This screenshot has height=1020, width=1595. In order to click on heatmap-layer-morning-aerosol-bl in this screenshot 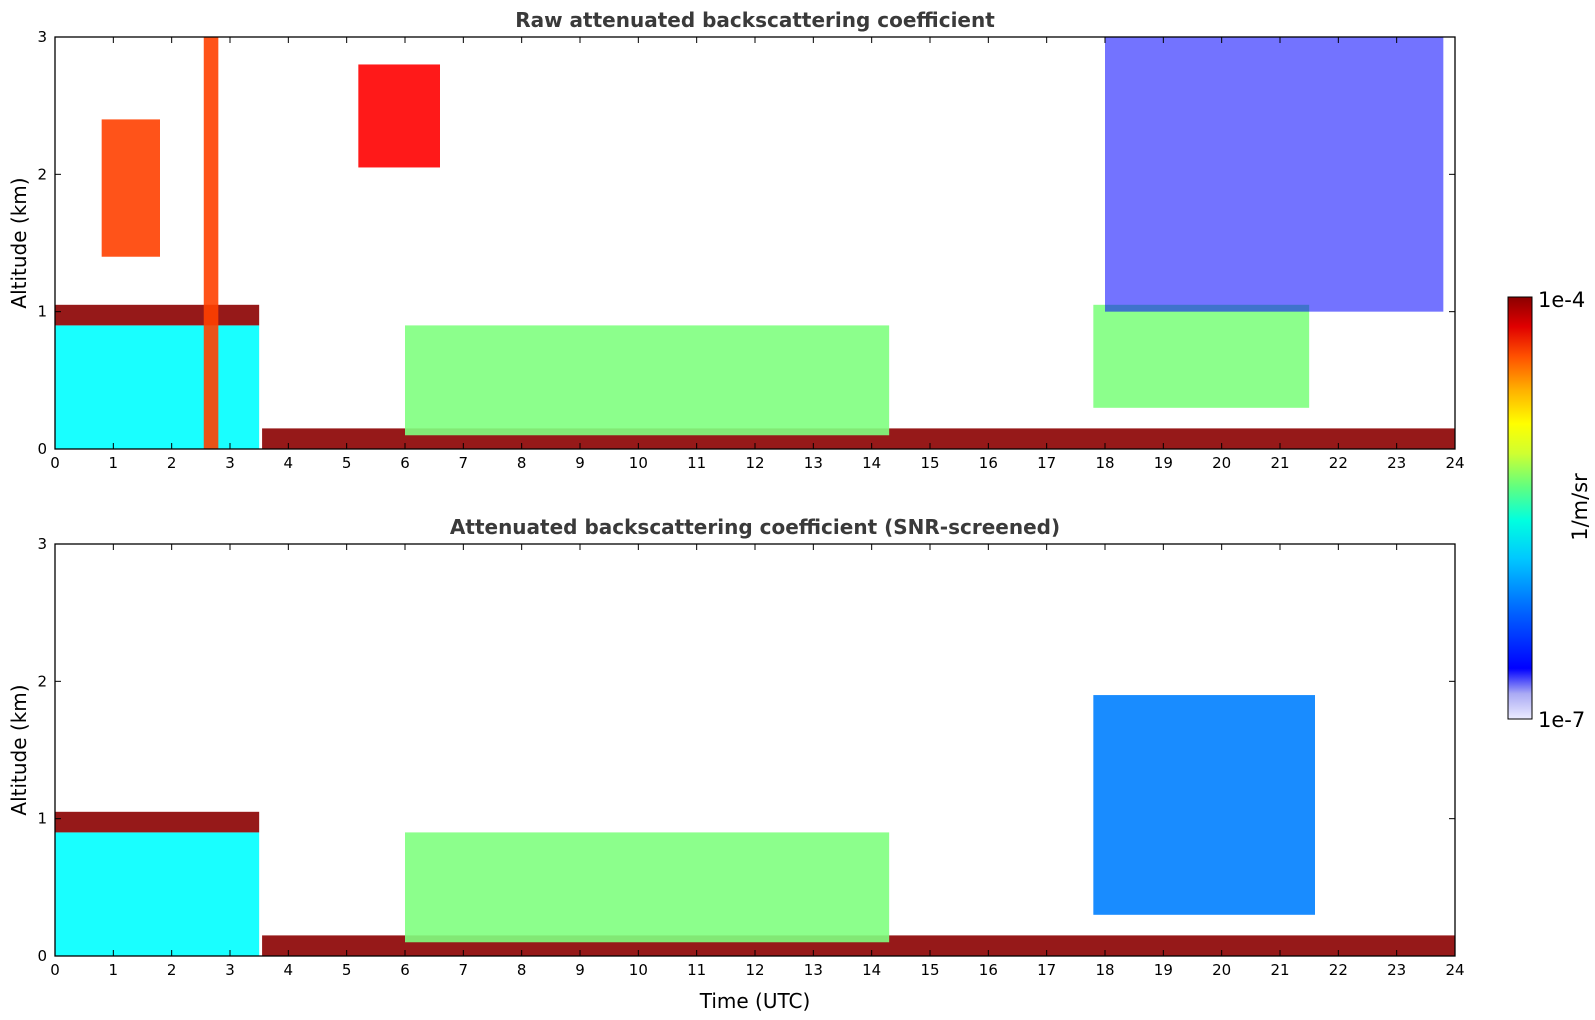, I will do `click(647, 380)`.